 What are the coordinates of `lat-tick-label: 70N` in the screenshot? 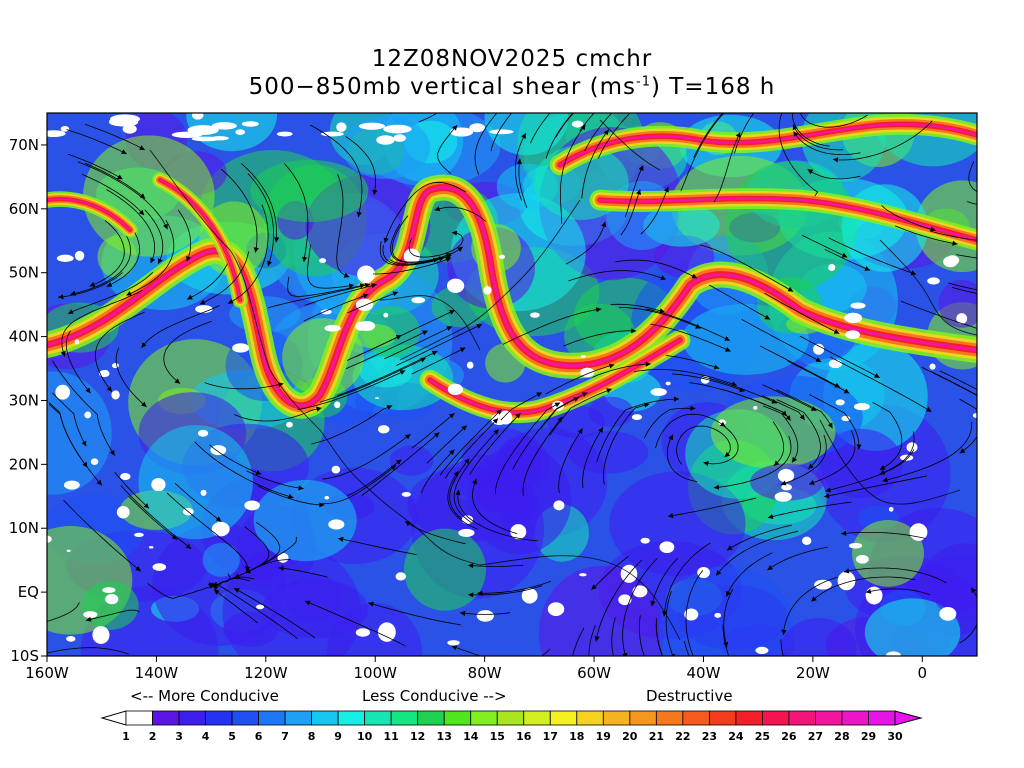 It's located at (24, 145).